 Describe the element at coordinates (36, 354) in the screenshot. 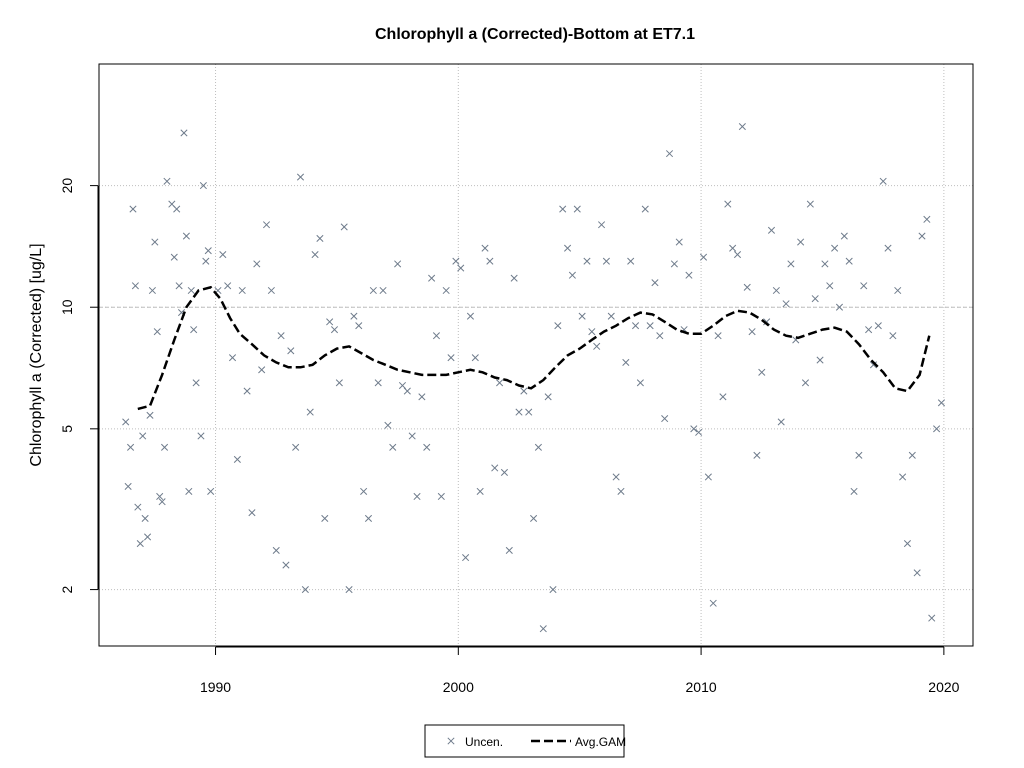

I see `y-axis-label: Chlorophyll a (Corrected) [ug/L]` at that location.